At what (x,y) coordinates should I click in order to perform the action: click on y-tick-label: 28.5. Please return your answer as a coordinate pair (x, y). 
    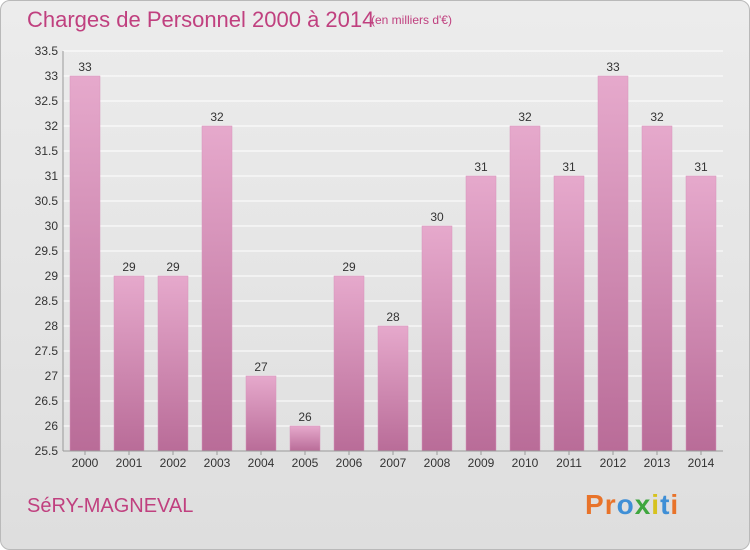
    Looking at the image, I should click on (47, 301).